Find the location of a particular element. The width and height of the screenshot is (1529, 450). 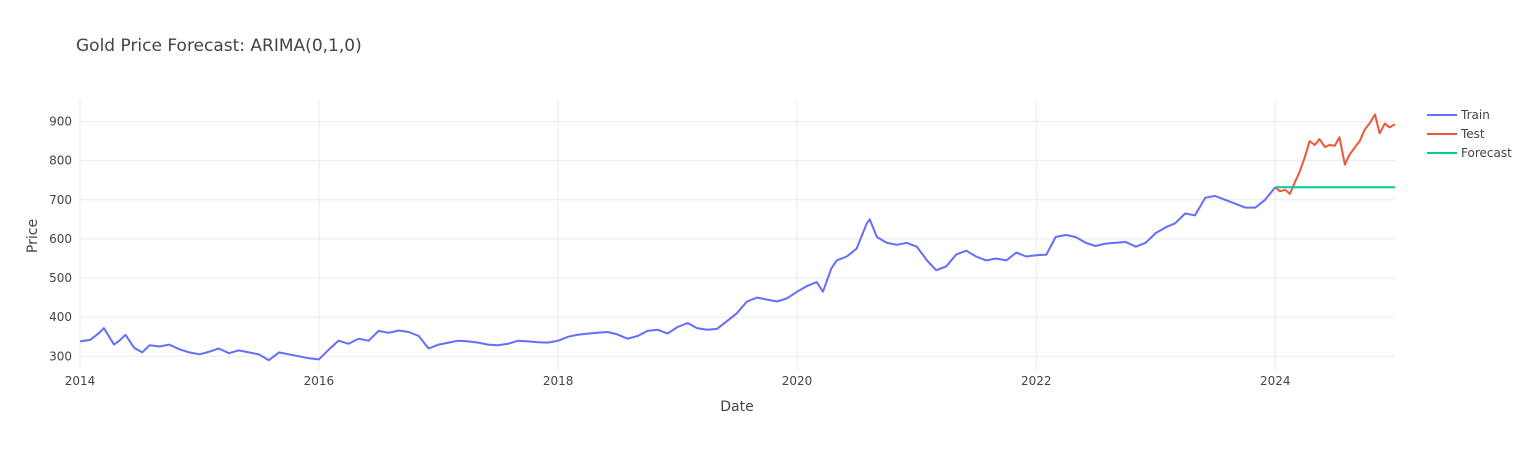

legend-label: Train is located at coordinates (1475, 115).